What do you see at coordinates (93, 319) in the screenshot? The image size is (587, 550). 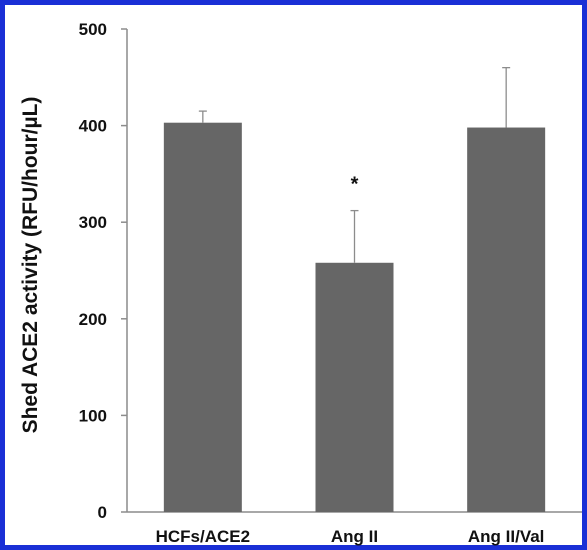 I see `y-tick-label: 200` at bounding box center [93, 319].